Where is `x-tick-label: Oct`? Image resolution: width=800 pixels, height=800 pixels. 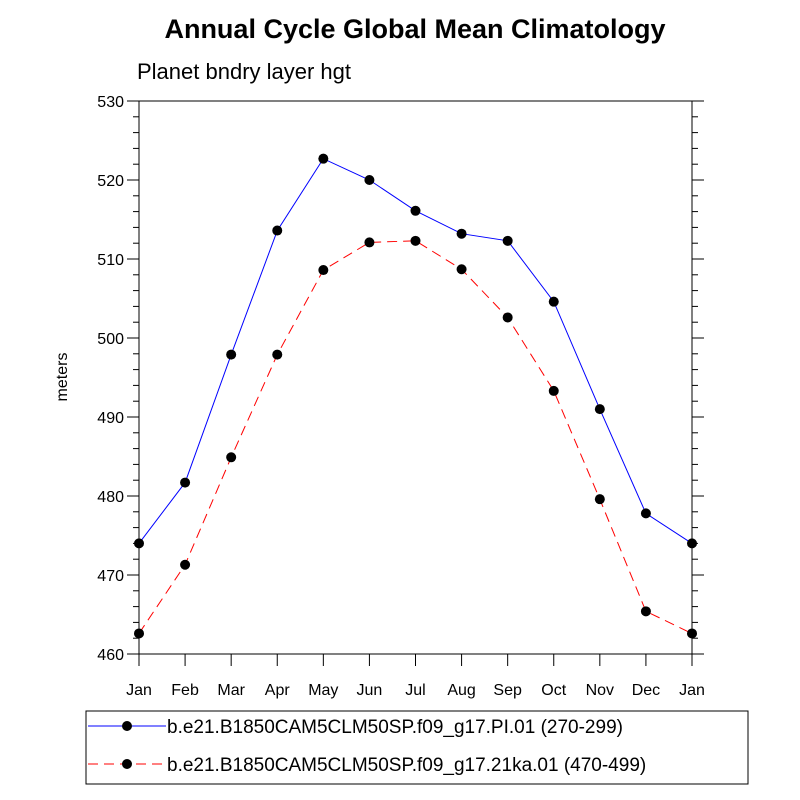
x-tick-label: Oct is located at coordinates (553, 690).